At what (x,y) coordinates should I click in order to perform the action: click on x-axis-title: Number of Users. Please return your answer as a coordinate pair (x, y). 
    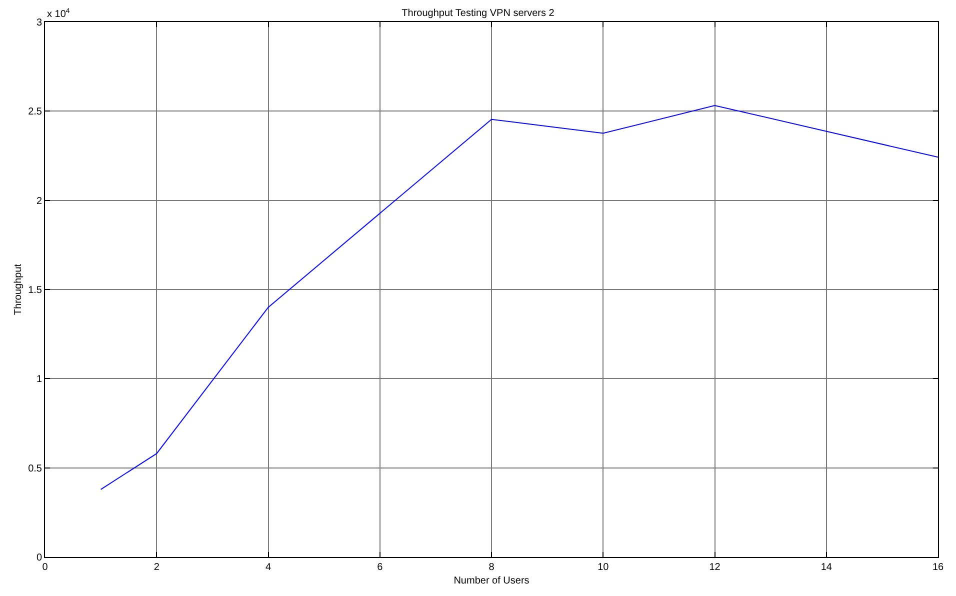
    Looking at the image, I should click on (492, 581).